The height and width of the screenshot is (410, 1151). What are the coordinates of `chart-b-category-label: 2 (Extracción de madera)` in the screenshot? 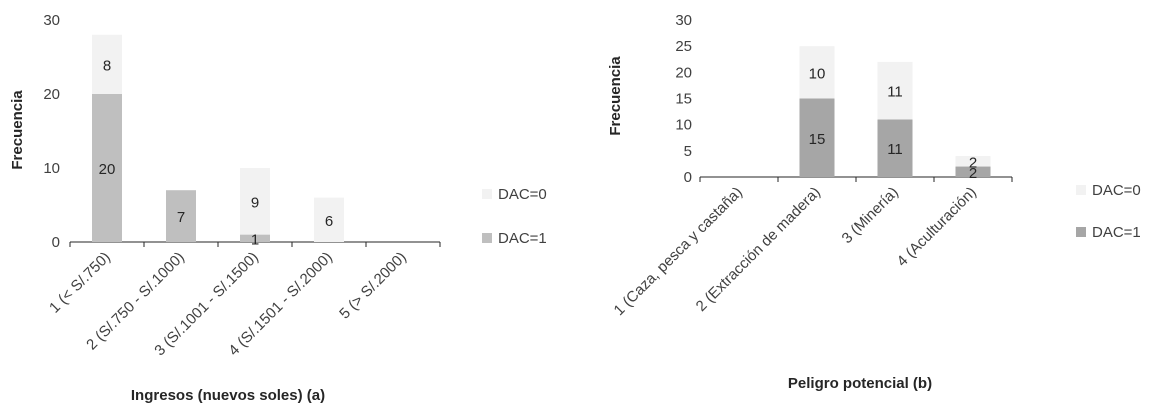 It's located at (758, 249).